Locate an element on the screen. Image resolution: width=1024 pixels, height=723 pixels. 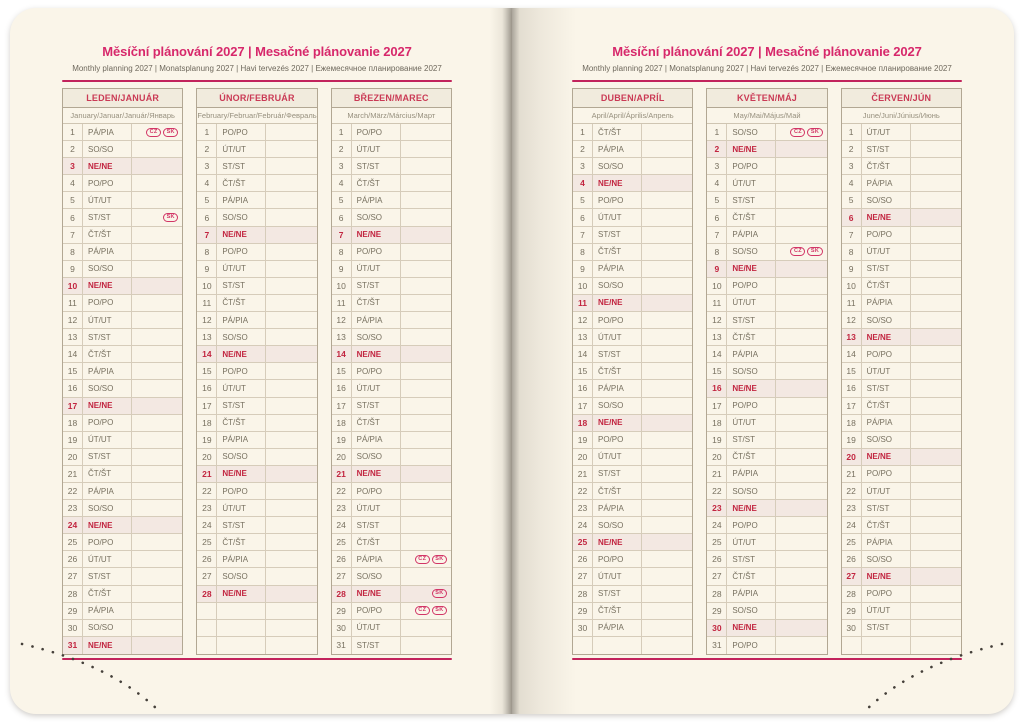
day-number: 21 is located at coordinates (583, 473).